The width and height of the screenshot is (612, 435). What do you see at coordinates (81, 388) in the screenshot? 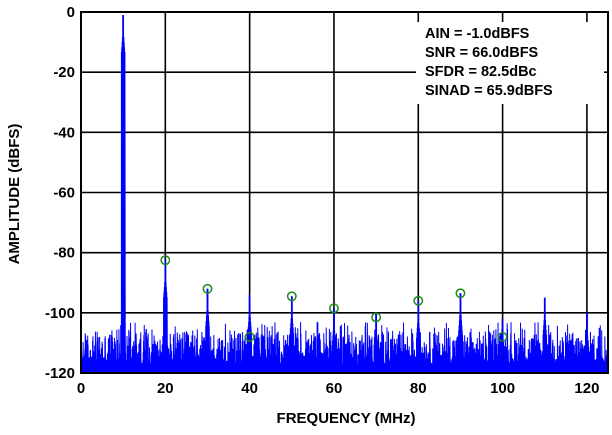
I see `x-tick-label: 0` at bounding box center [81, 388].